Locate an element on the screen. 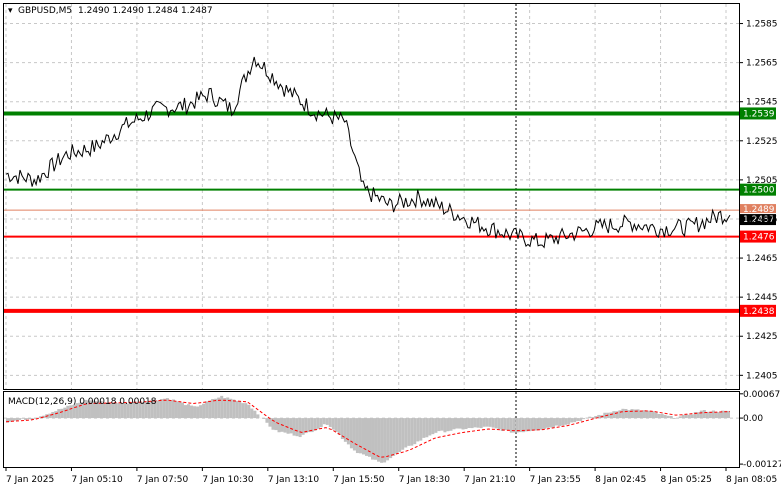  level-label: 1.2476 is located at coordinates (759, 238).